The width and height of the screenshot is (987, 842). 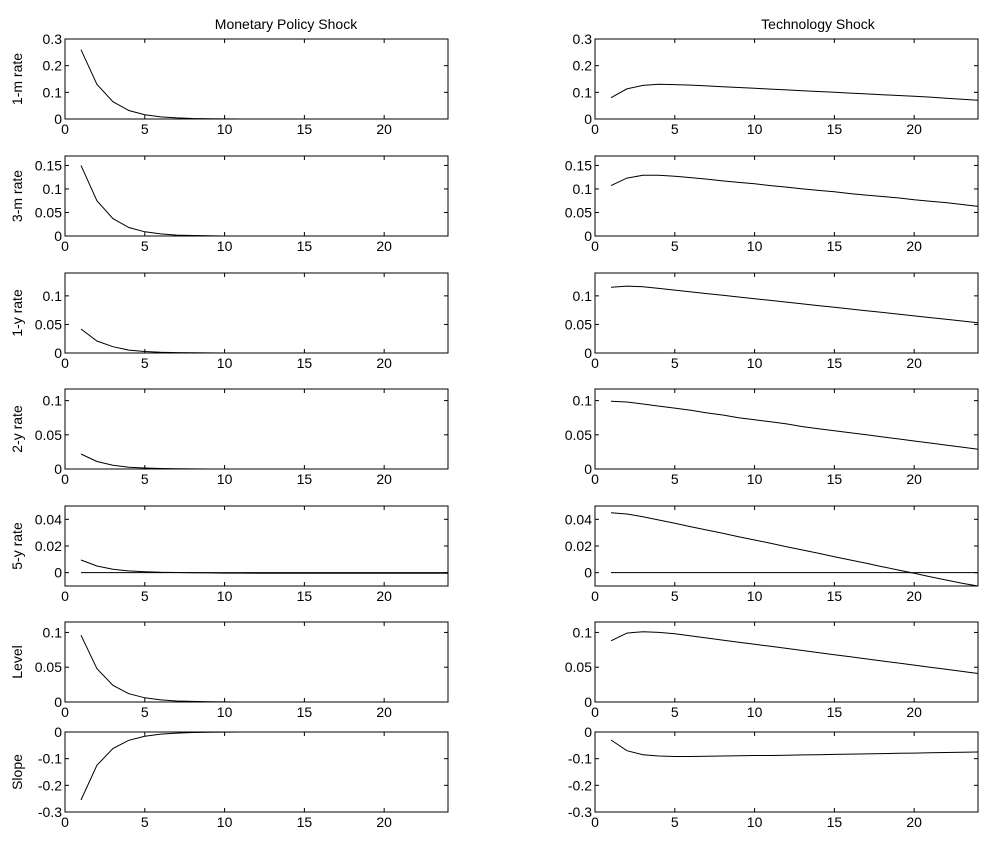 What do you see at coordinates (580, 785) in the screenshot?
I see `y-tick-label: -0.2` at bounding box center [580, 785].